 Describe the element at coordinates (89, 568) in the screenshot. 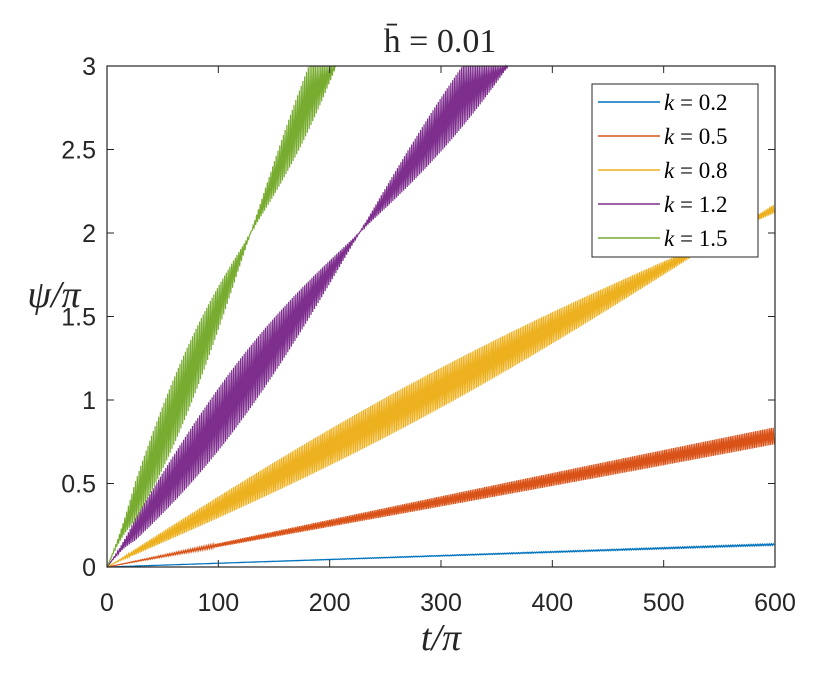

I see `y-tick-label: 0` at that location.